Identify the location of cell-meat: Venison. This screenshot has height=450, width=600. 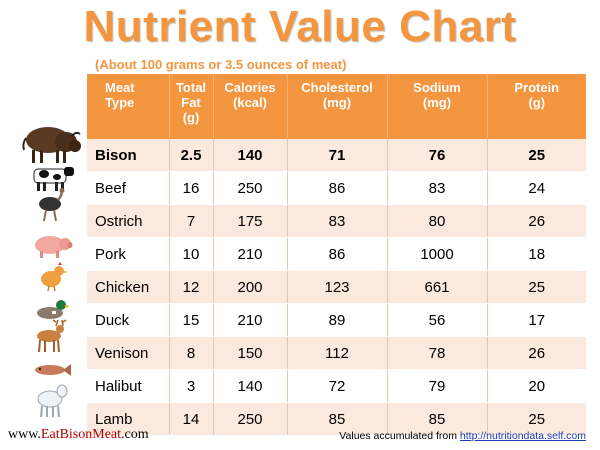
(128, 353).